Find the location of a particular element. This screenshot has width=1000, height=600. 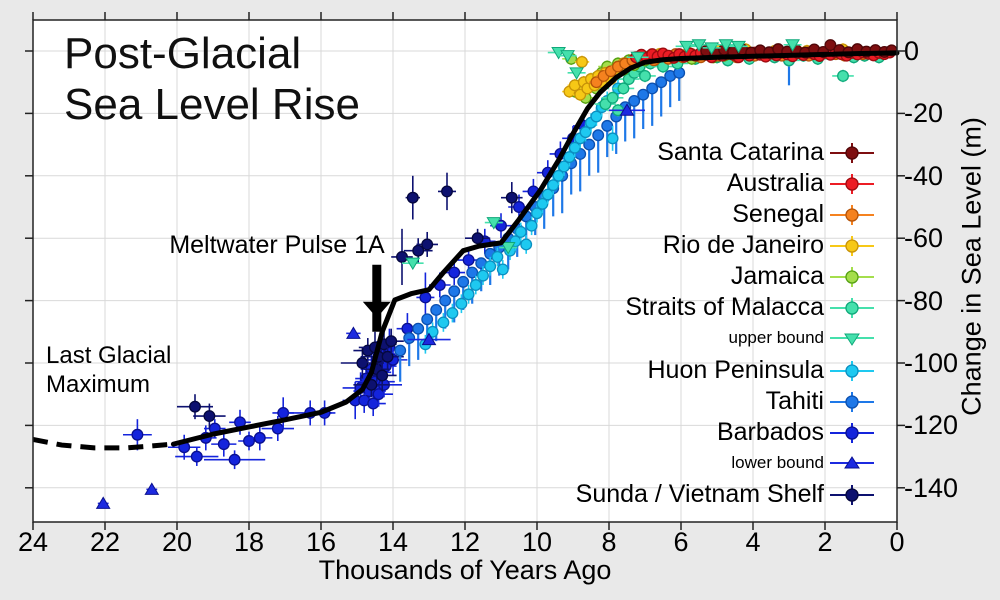

lgm-line1: Last Glacial is located at coordinates (109, 355).